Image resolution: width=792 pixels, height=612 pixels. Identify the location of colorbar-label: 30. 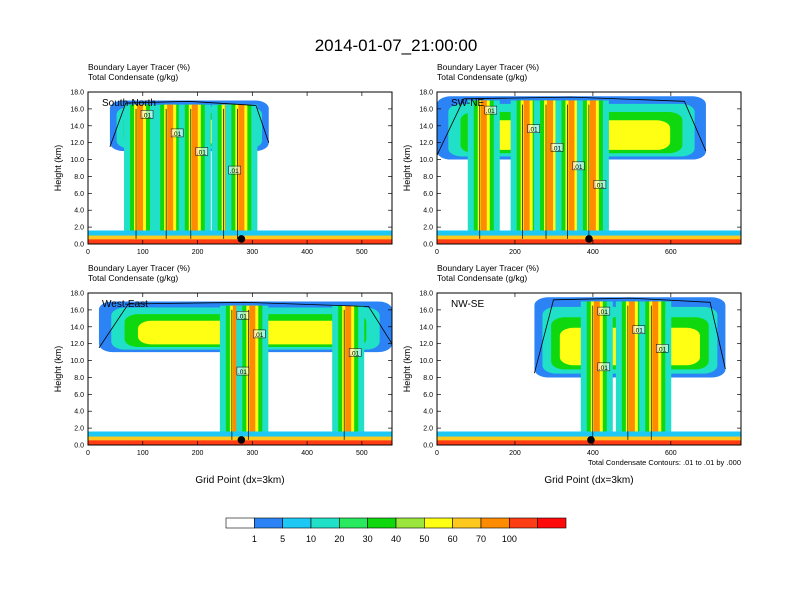
(368, 539).